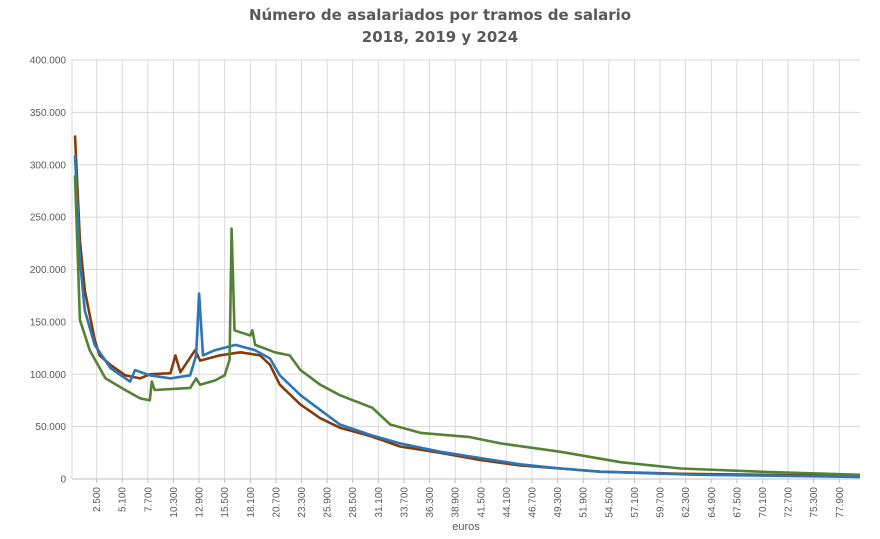  What do you see at coordinates (328, 502) in the screenshot?
I see `x-tick-label: 25.900` at bounding box center [328, 502].